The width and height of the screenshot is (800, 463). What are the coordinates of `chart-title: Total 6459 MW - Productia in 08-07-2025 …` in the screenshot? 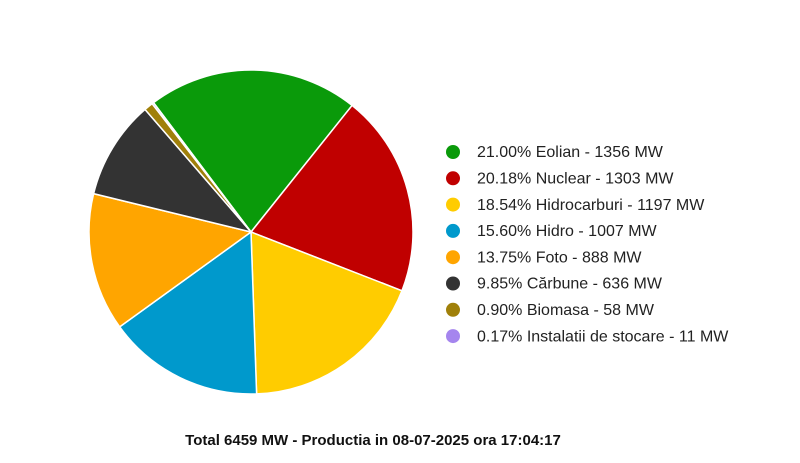 It's located at (373, 440).